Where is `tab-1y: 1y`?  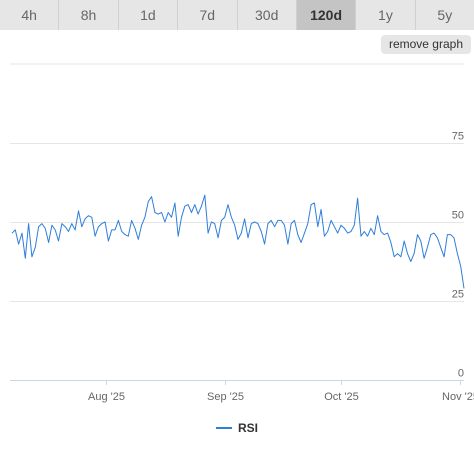 tab-1y: 1y is located at coordinates (386, 15).